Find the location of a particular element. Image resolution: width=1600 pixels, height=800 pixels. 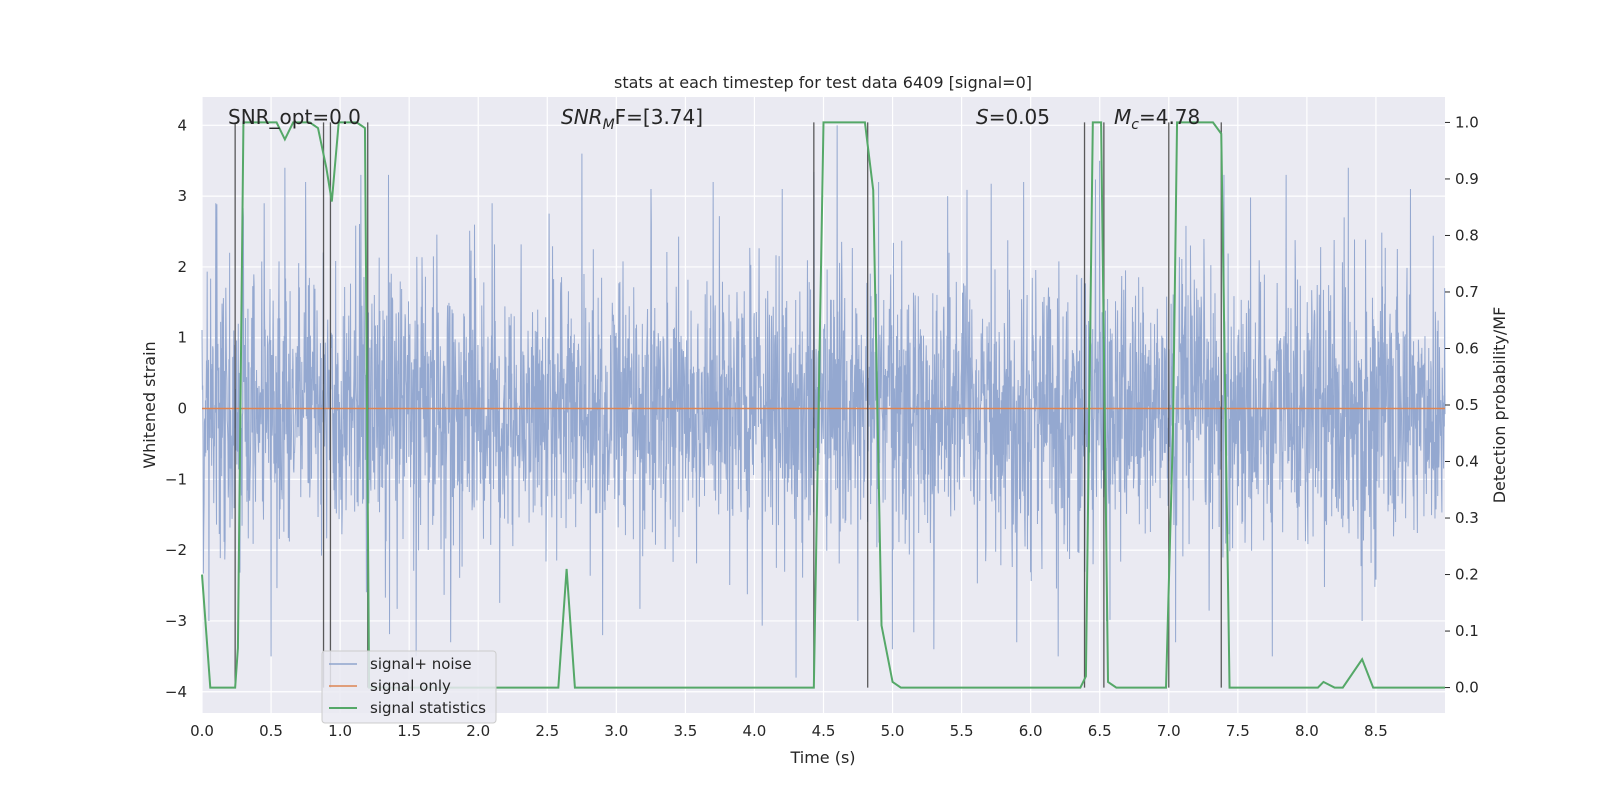

legend-label-signal-statistics: signal statistics is located at coordinates (428, 708).